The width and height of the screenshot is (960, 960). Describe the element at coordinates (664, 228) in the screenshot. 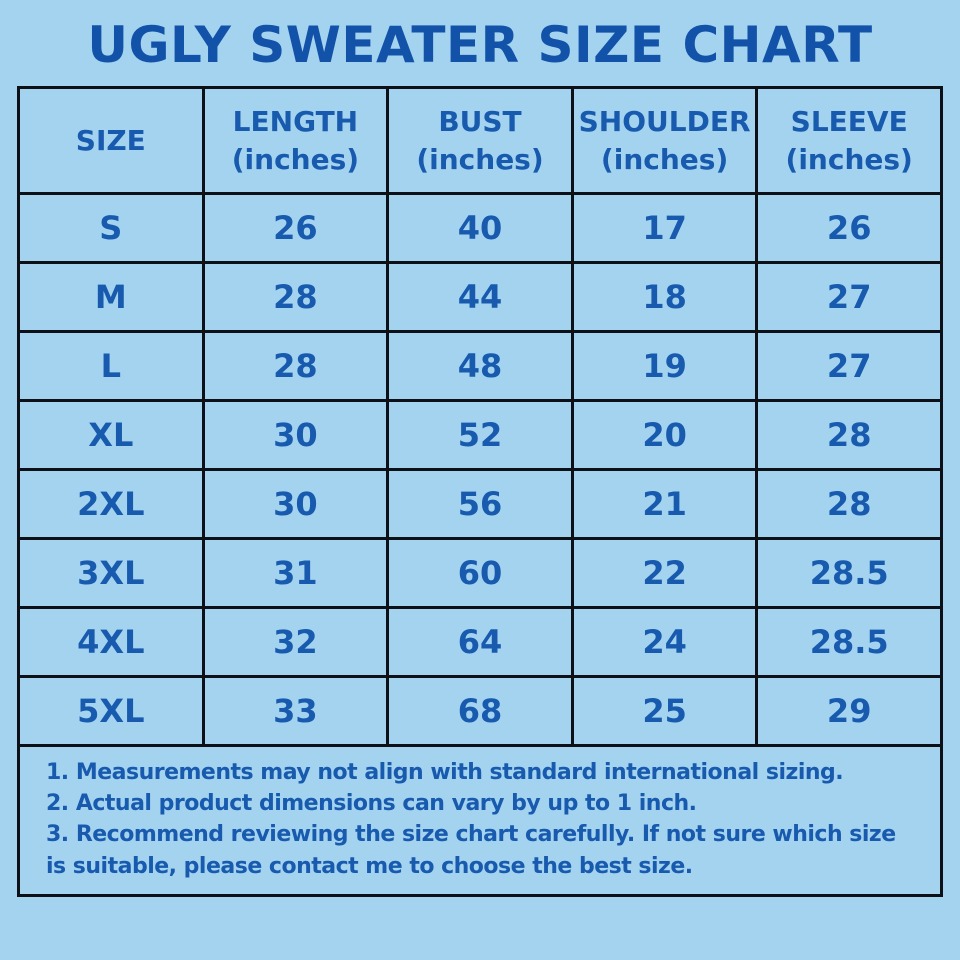

I see `shoulder-cell: 17` at that location.